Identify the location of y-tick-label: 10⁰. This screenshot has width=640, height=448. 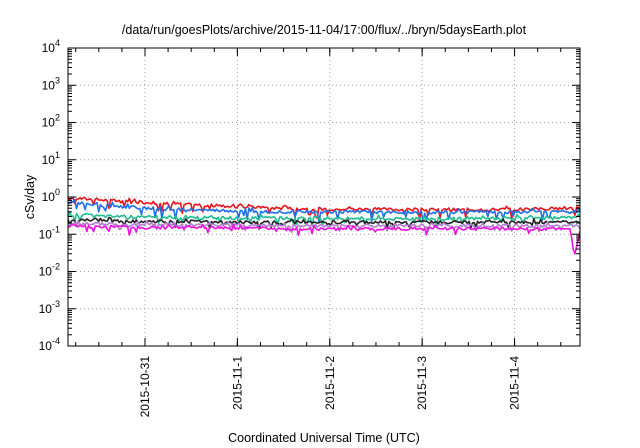
(51, 195).